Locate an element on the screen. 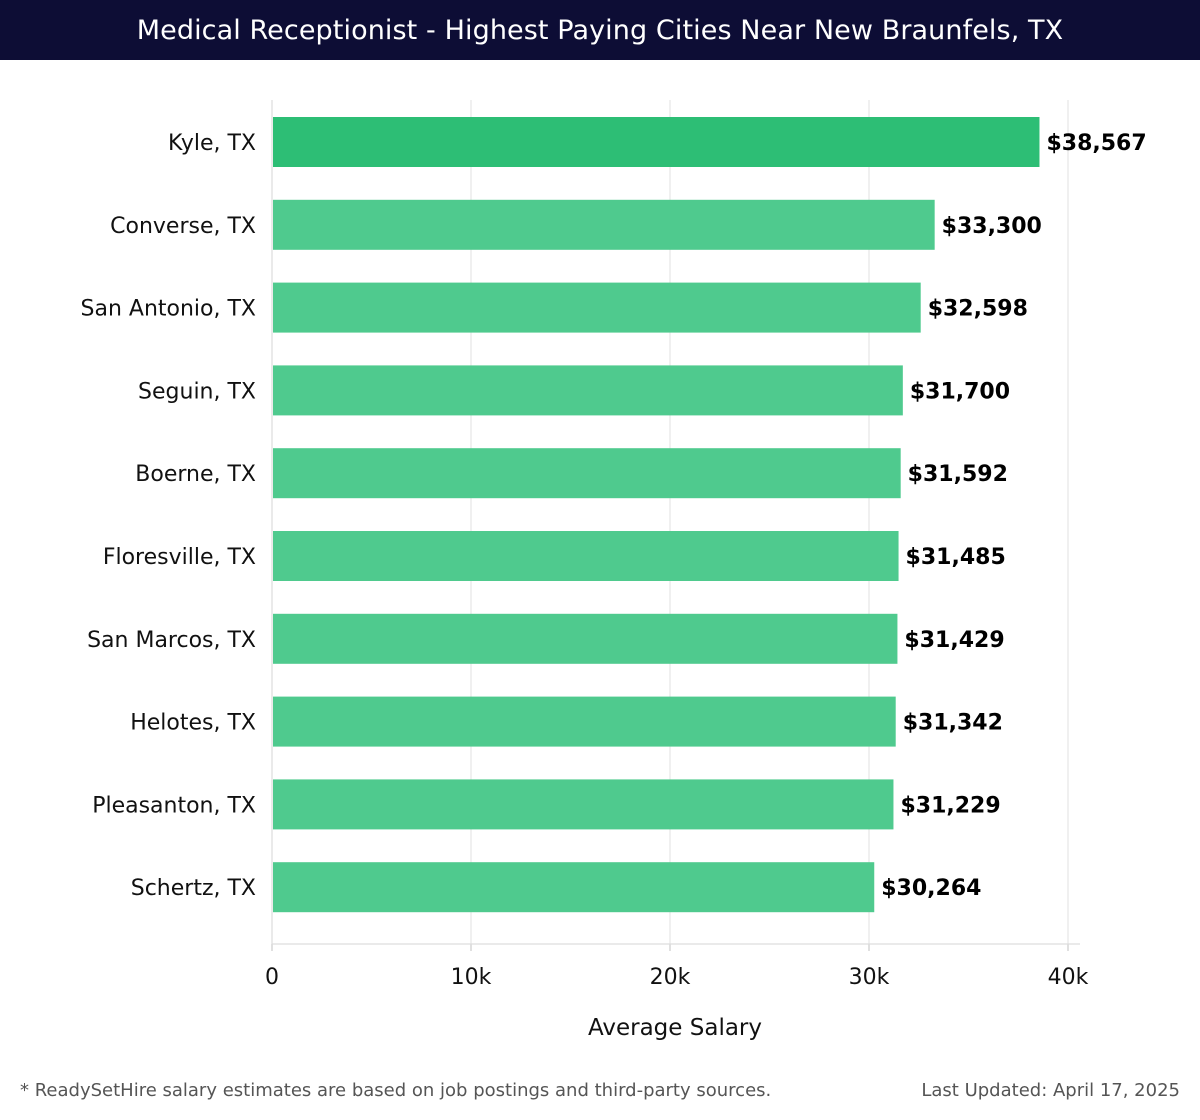 This screenshot has width=1200, height=1120. data-label: $31,700 is located at coordinates (960, 391).